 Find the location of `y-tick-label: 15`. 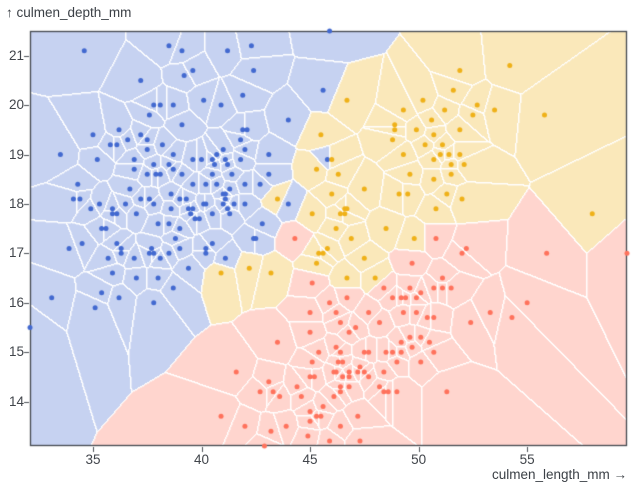

y-tick-label: 15 is located at coordinates (16, 352).